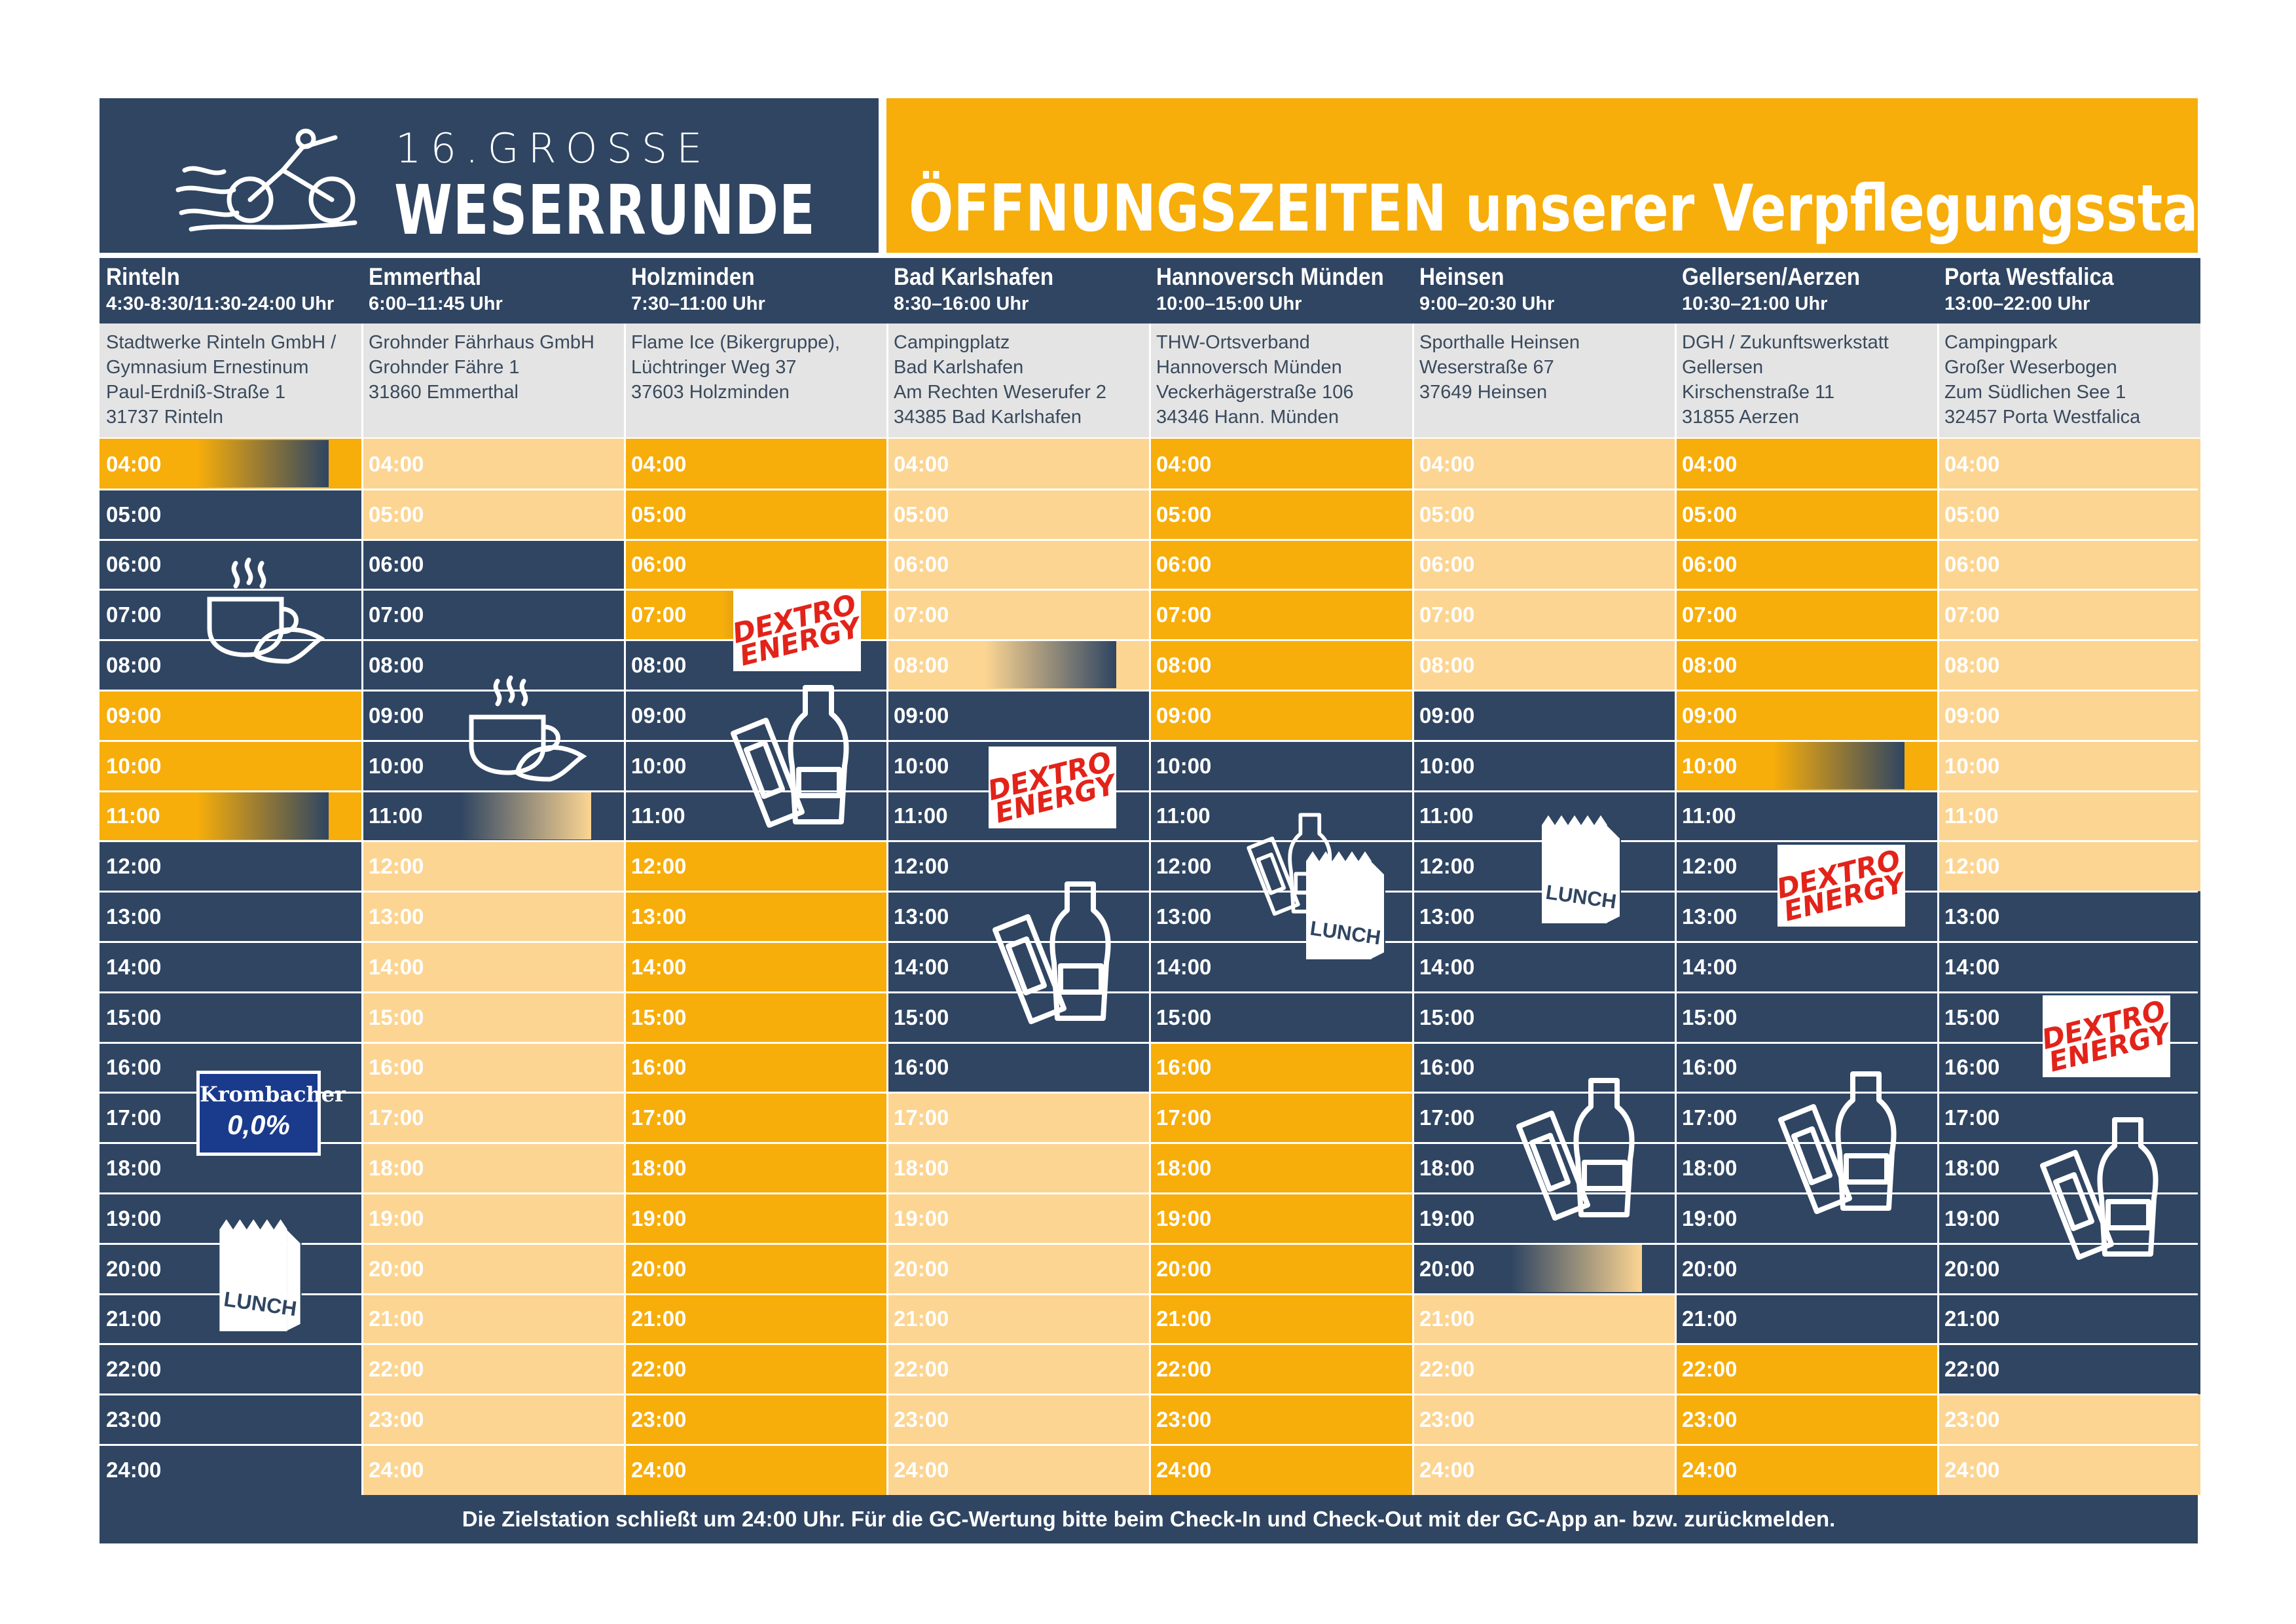  Describe the element at coordinates (974, 276) in the screenshot. I see `station-name: Bad Karlshafen` at that location.